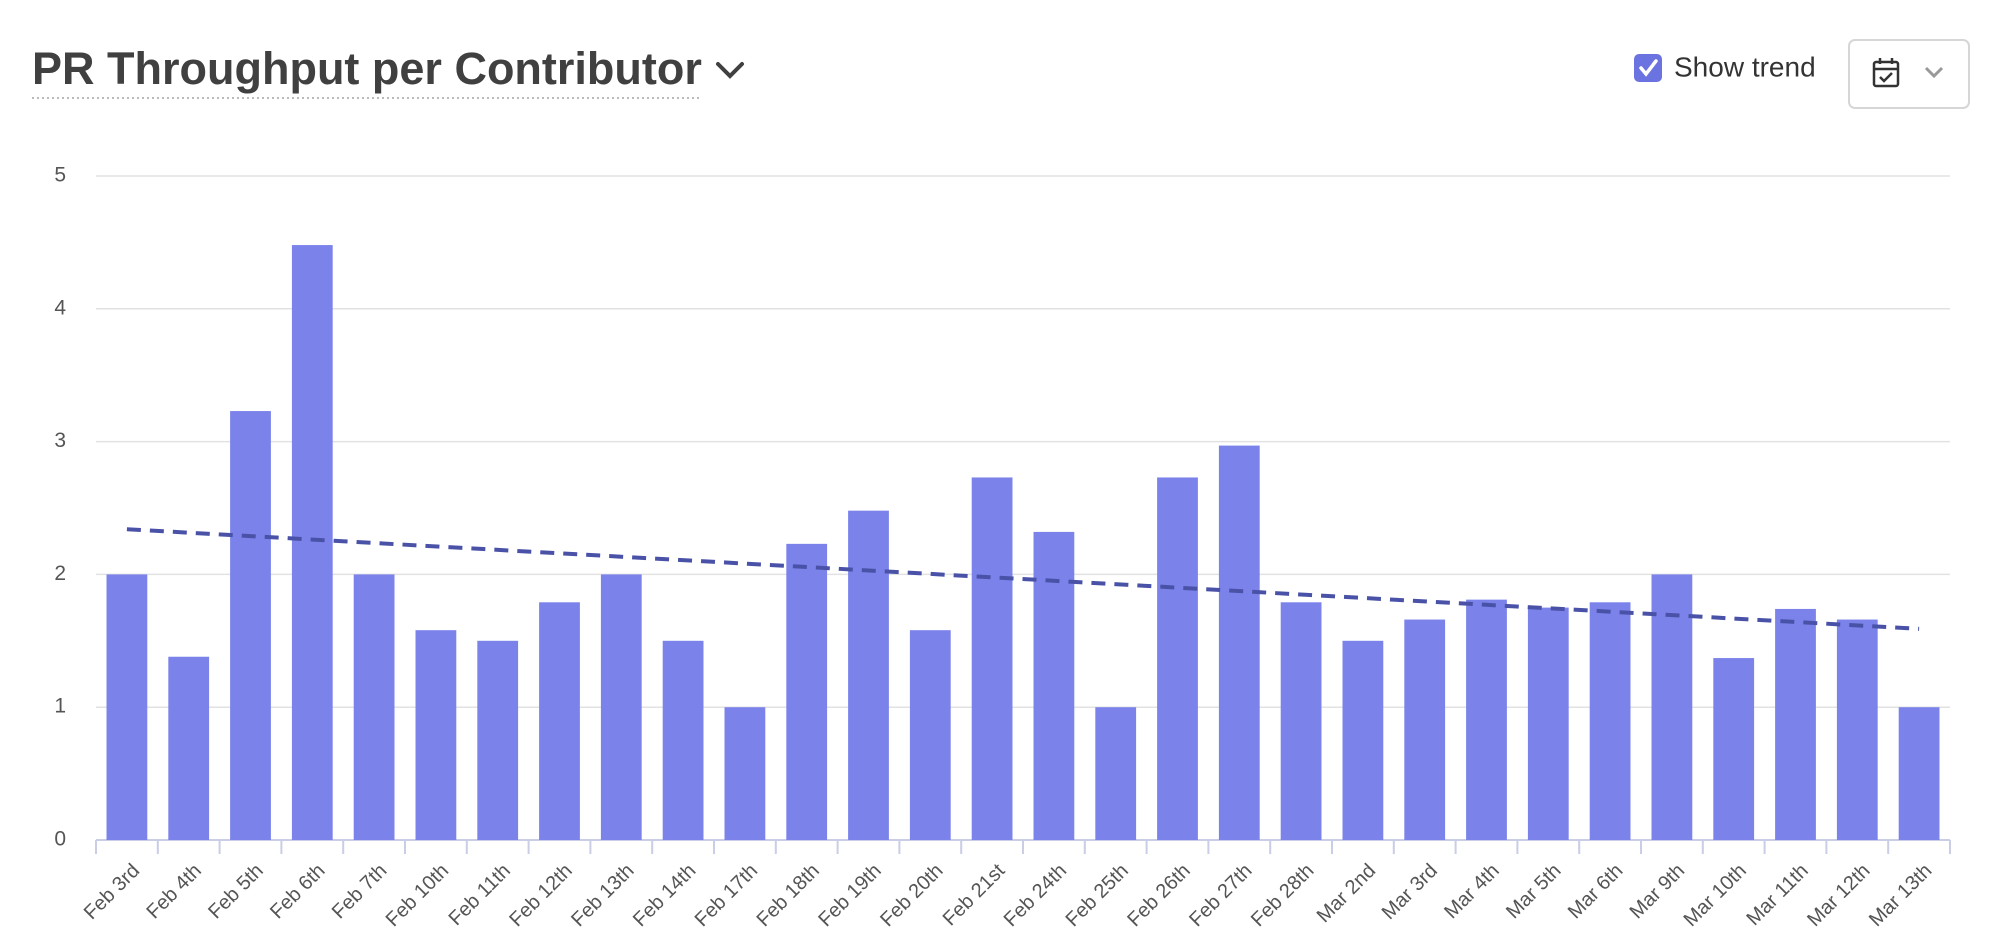 The width and height of the screenshot is (2000, 932). What do you see at coordinates (1715, 895) in the screenshot?
I see `x-tick-label: Mar 10th` at bounding box center [1715, 895].